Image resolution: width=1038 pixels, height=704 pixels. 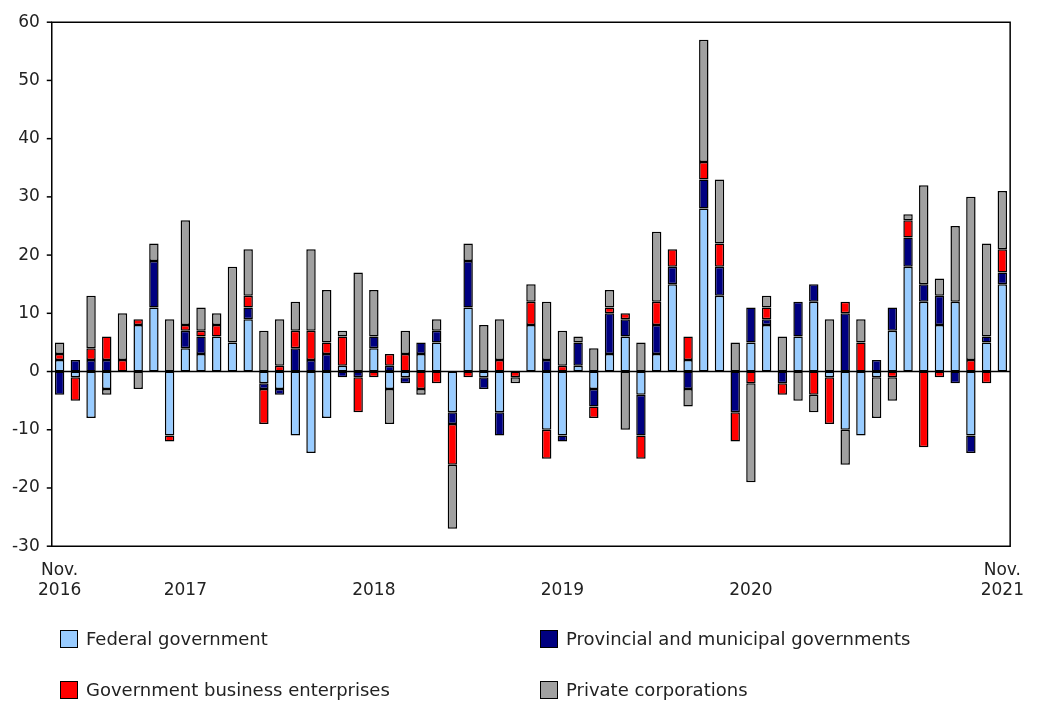 I want to click on y-tick-label: 40, so click(x=29, y=137).